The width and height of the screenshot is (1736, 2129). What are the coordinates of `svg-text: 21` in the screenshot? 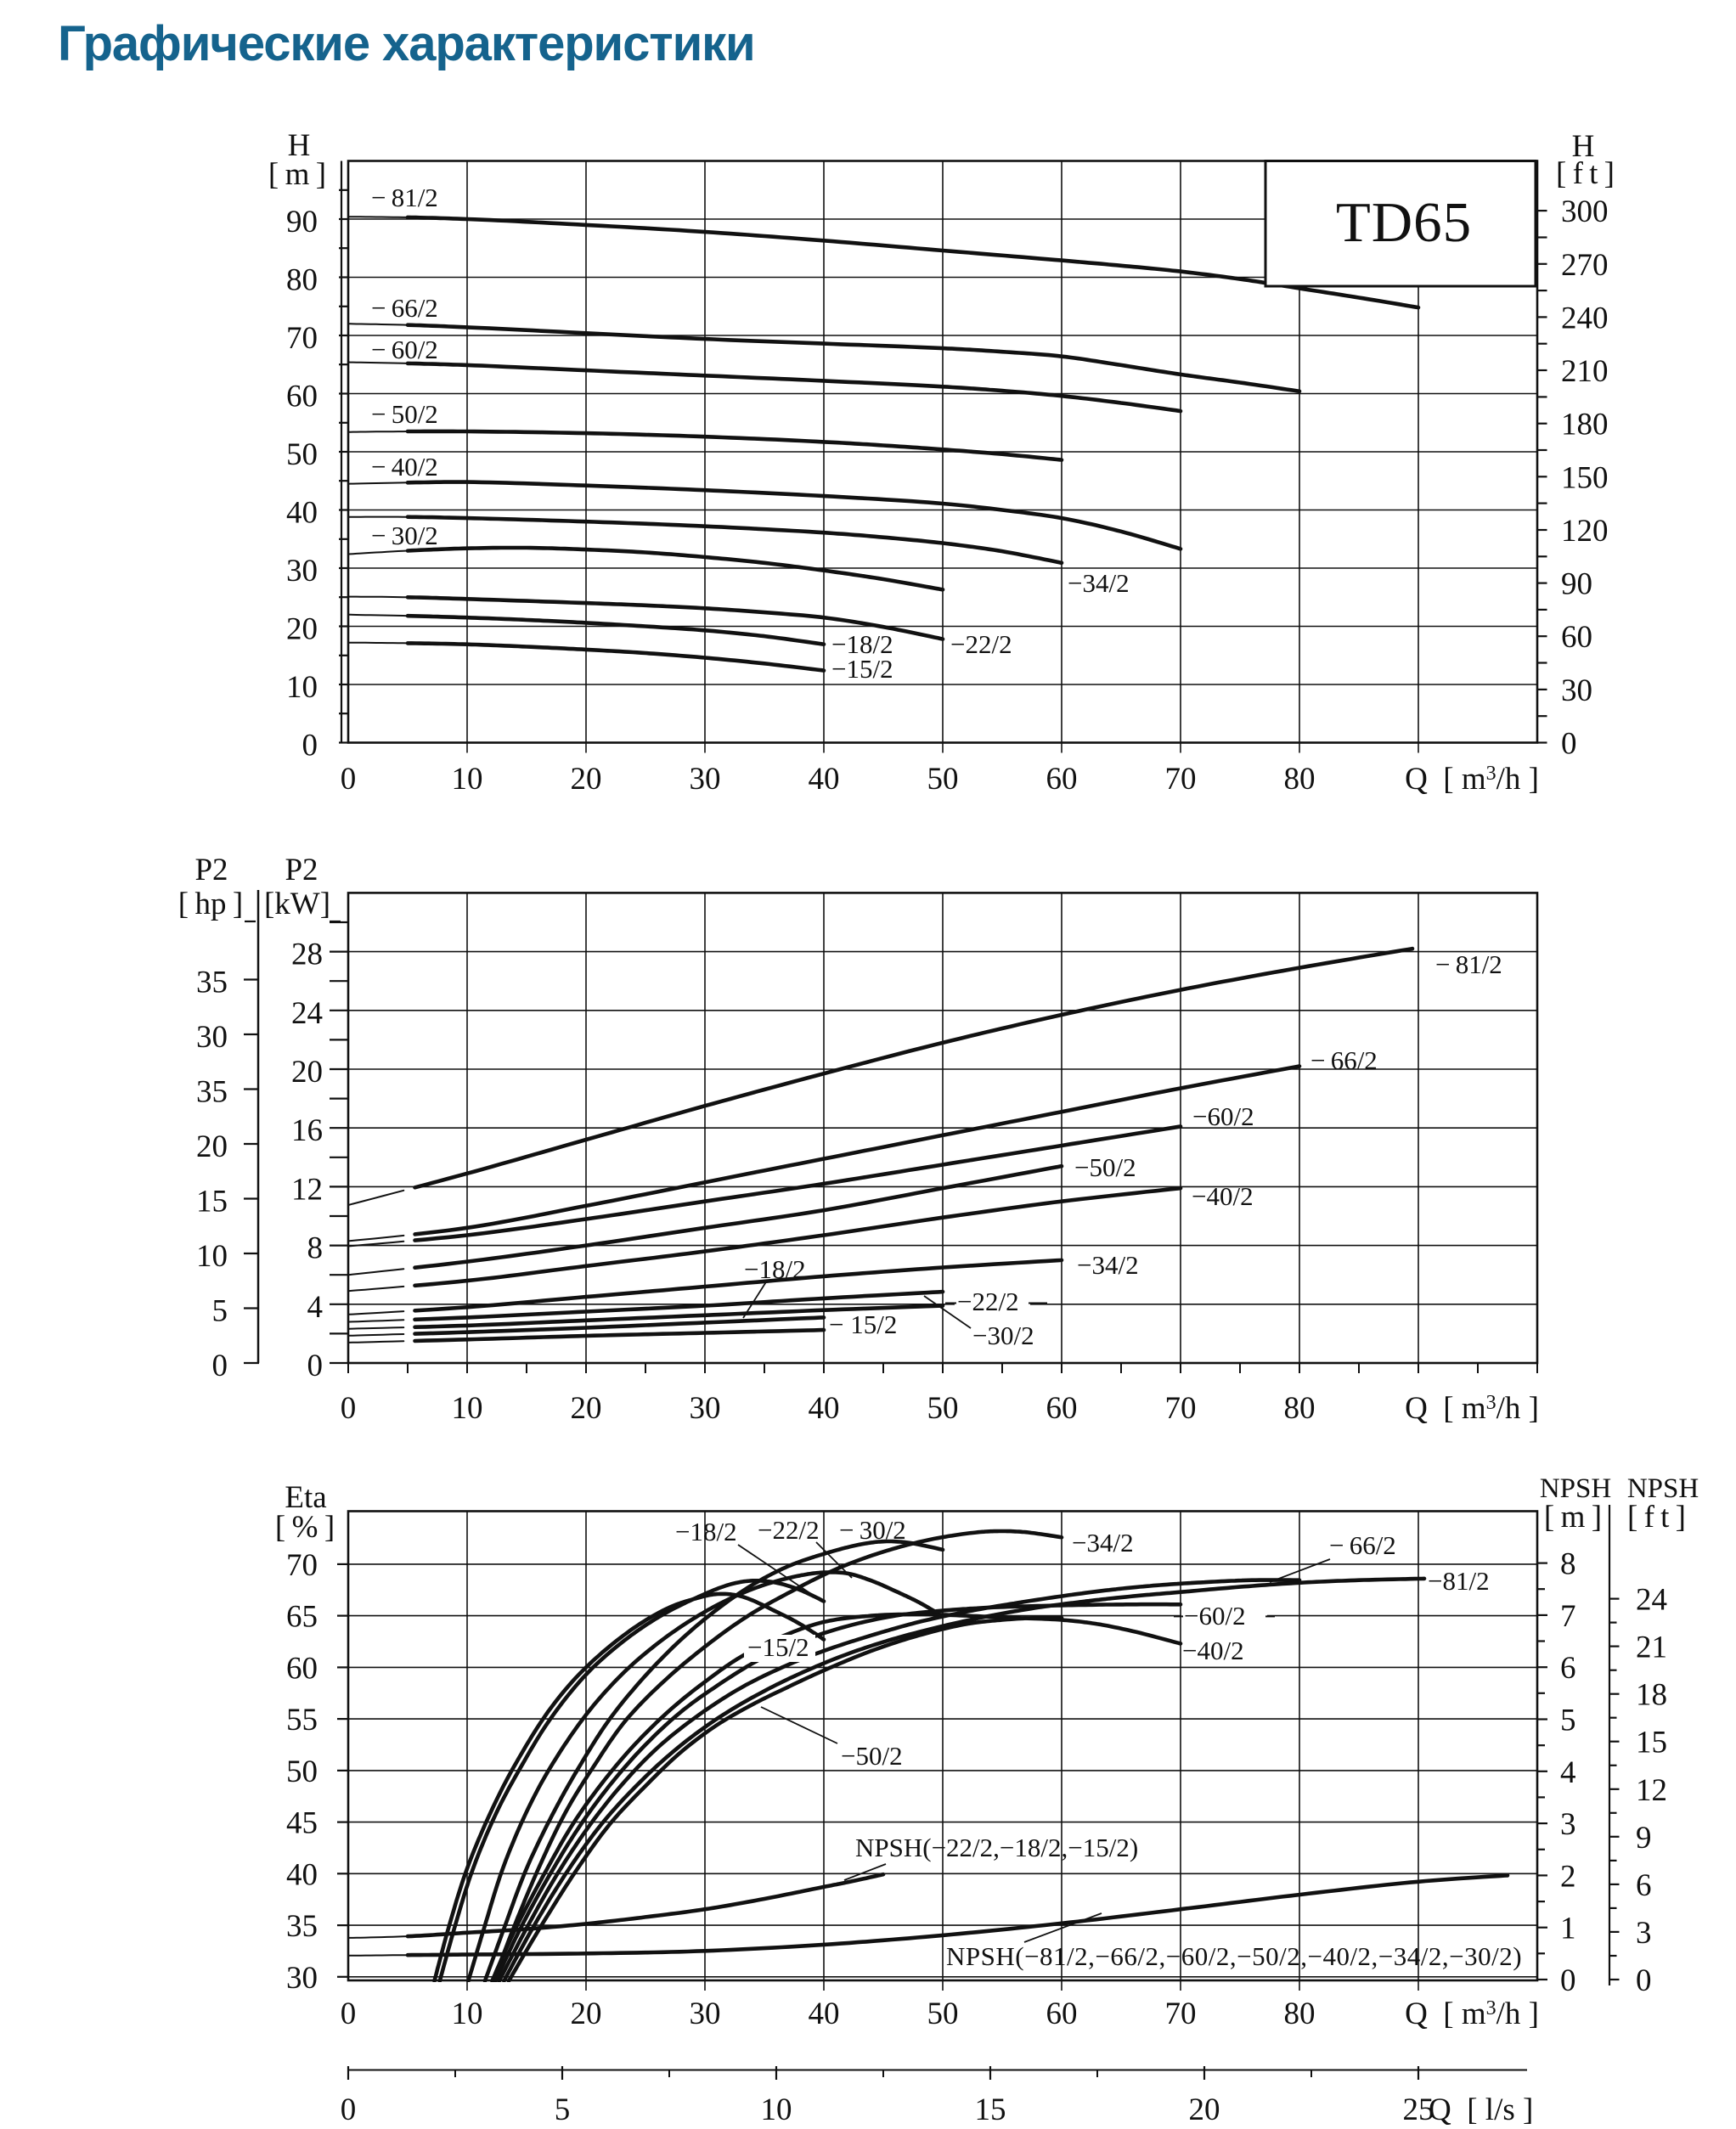 It's located at (1651, 1648).